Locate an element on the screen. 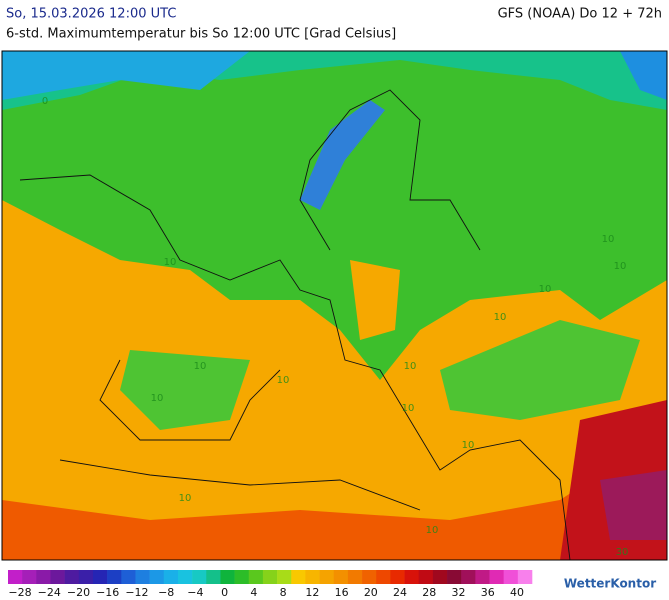 The height and width of the screenshot is (600, 669). legend-label: 0 is located at coordinates (224, 592).